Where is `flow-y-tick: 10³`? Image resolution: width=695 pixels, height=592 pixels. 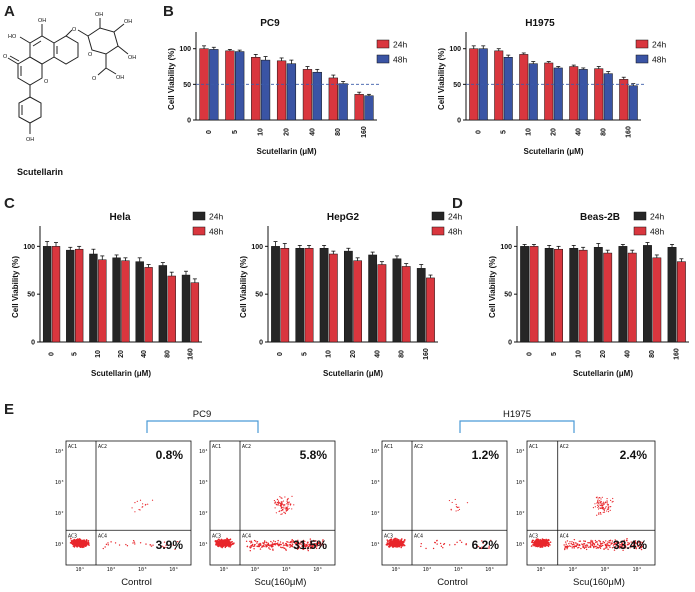 flow-y-tick: 10³ is located at coordinates (520, 483).